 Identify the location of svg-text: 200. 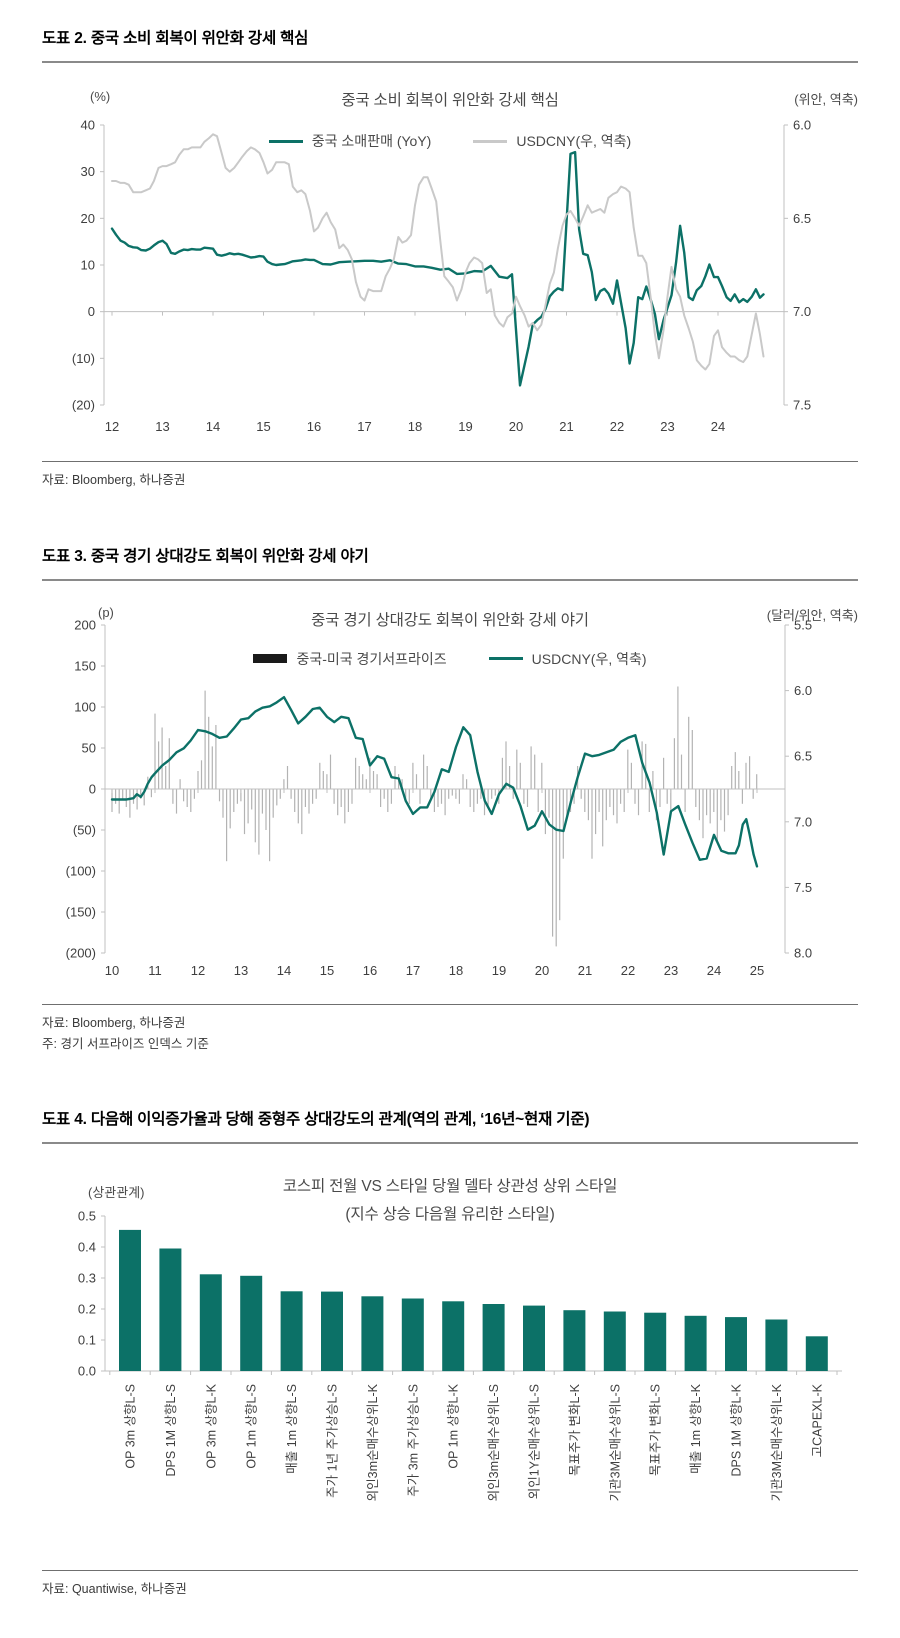
(85, 624).